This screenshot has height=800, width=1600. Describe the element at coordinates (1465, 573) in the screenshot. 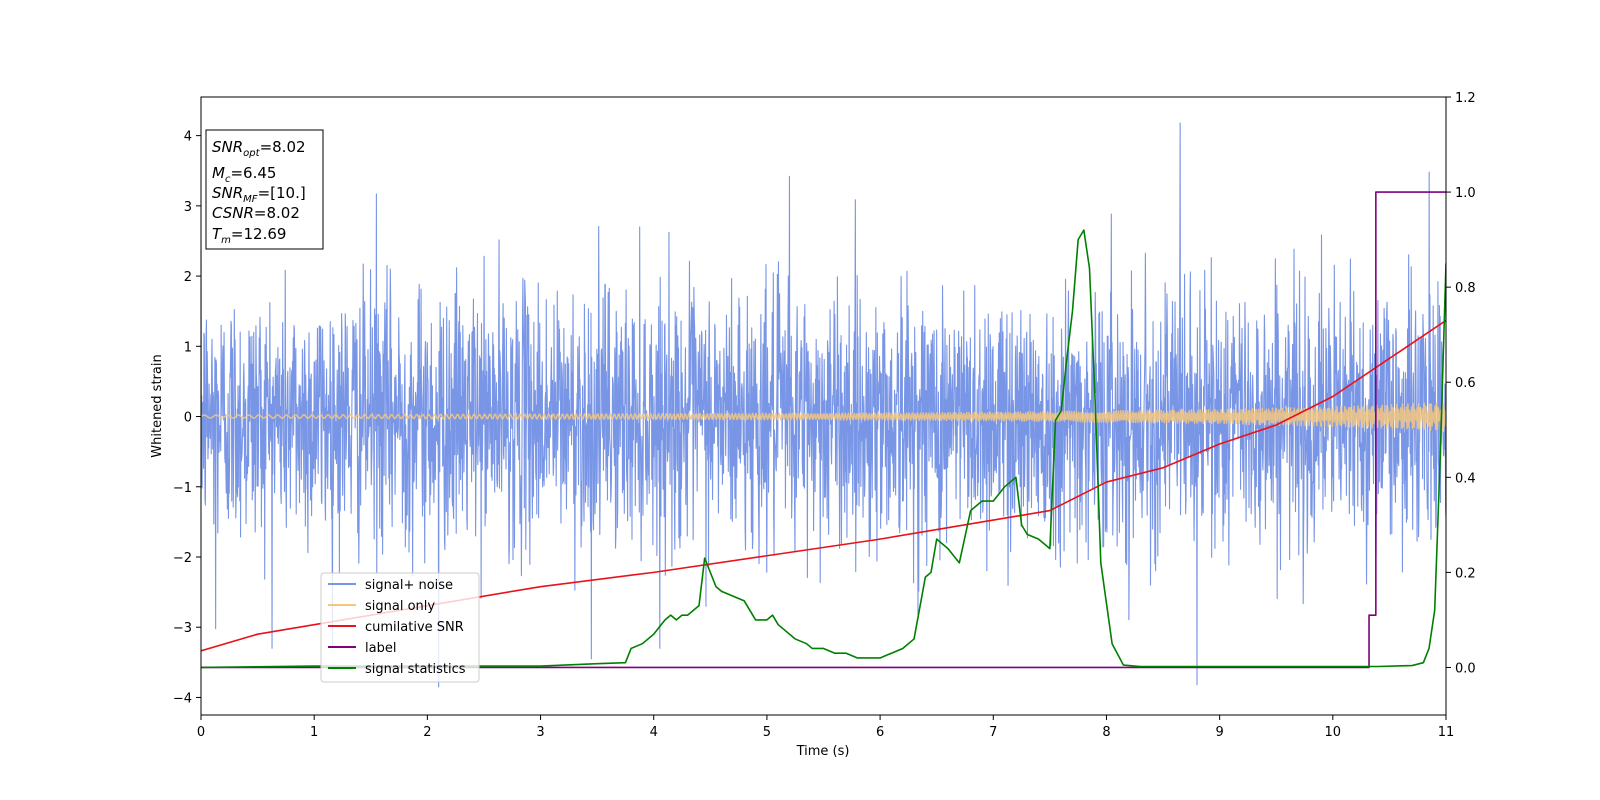

I see `y2-tick-label: 0.2` at that location.